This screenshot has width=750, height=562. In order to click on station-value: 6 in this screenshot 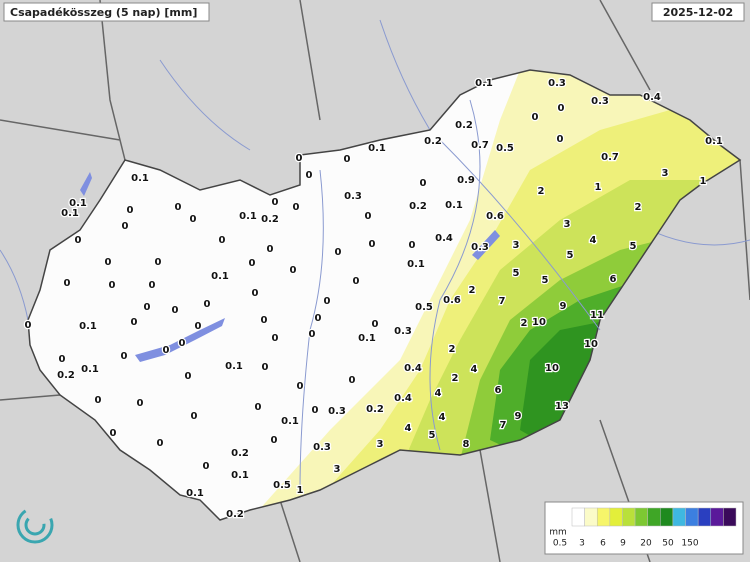, I will do `click(613, 279)`.